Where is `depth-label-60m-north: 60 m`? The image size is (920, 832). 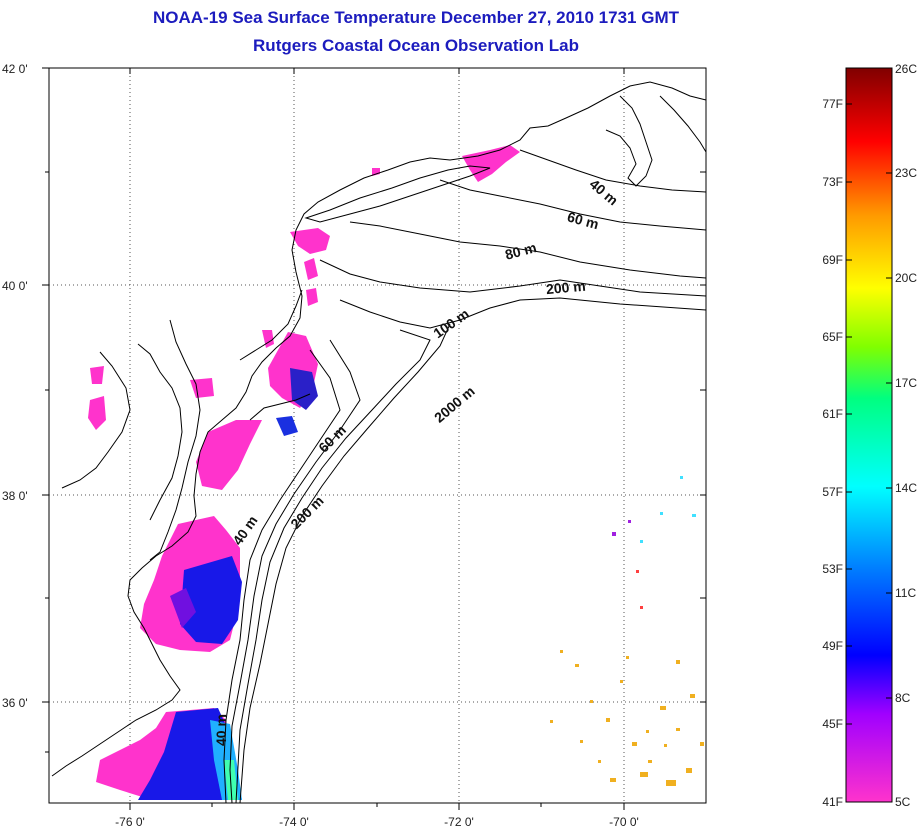 depth-label-60m-north: 60 m is located at coordinates (583, 220).